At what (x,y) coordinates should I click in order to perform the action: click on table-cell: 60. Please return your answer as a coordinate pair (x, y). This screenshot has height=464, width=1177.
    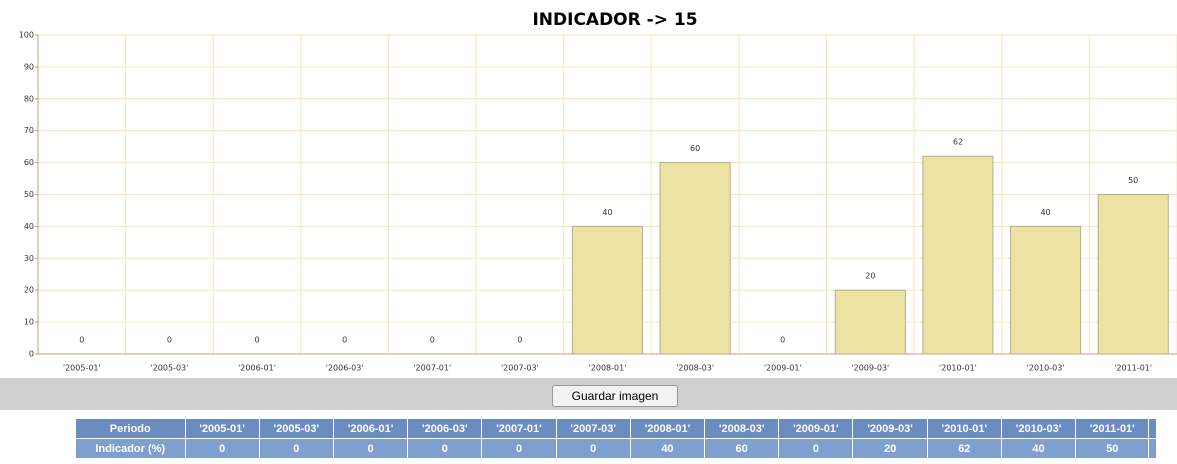
    Looking at the image, I should click on (742, 448).